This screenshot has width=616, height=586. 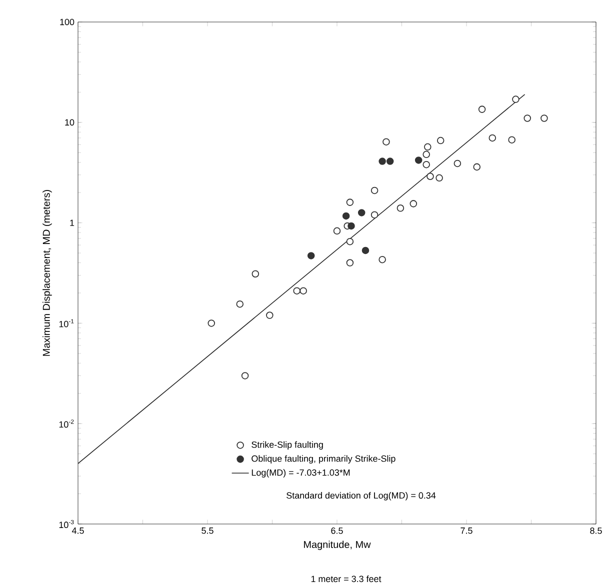 I want to click on legend-label: Strike-Slip faulting, so click(x=287, y=445).